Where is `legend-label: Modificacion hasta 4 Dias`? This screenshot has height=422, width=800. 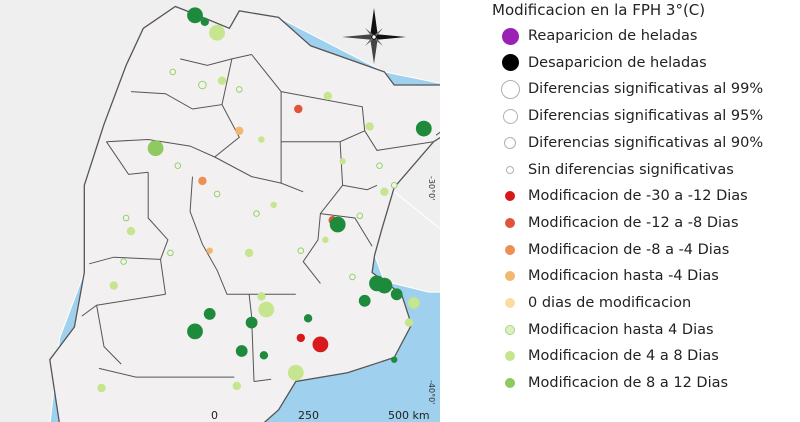
legend-label: Modificacion hasta 4 Dias is located at coordinates (621, 329).